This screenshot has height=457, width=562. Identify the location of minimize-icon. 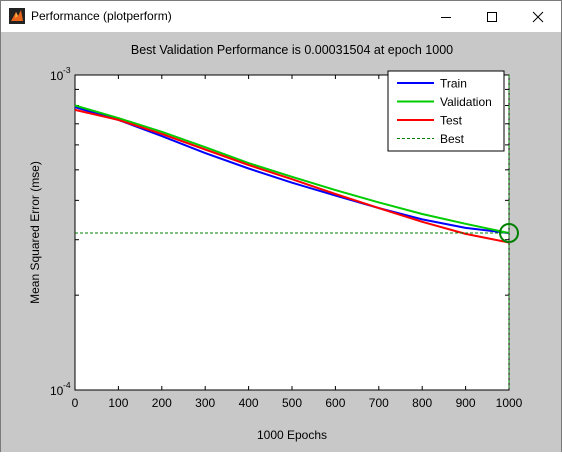
(446, 17).